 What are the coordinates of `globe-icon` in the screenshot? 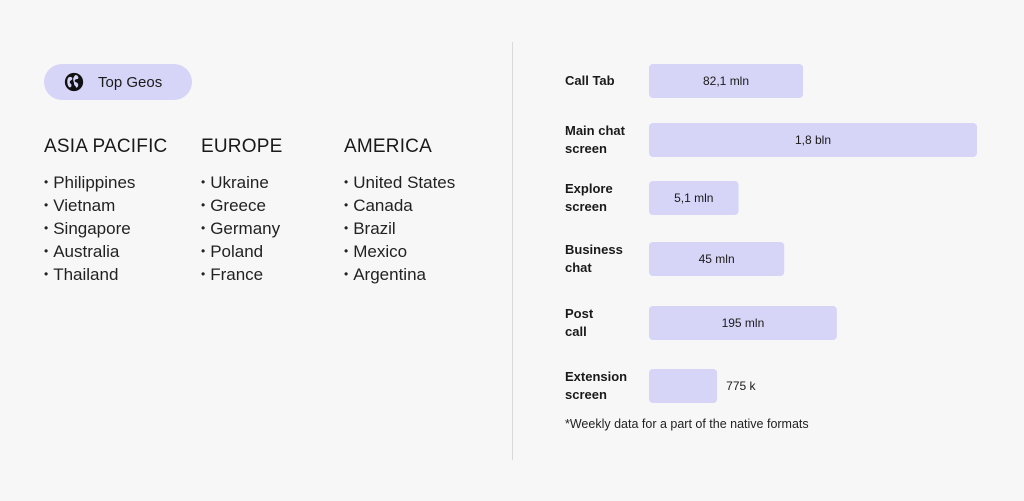 It's located at (74, 82).